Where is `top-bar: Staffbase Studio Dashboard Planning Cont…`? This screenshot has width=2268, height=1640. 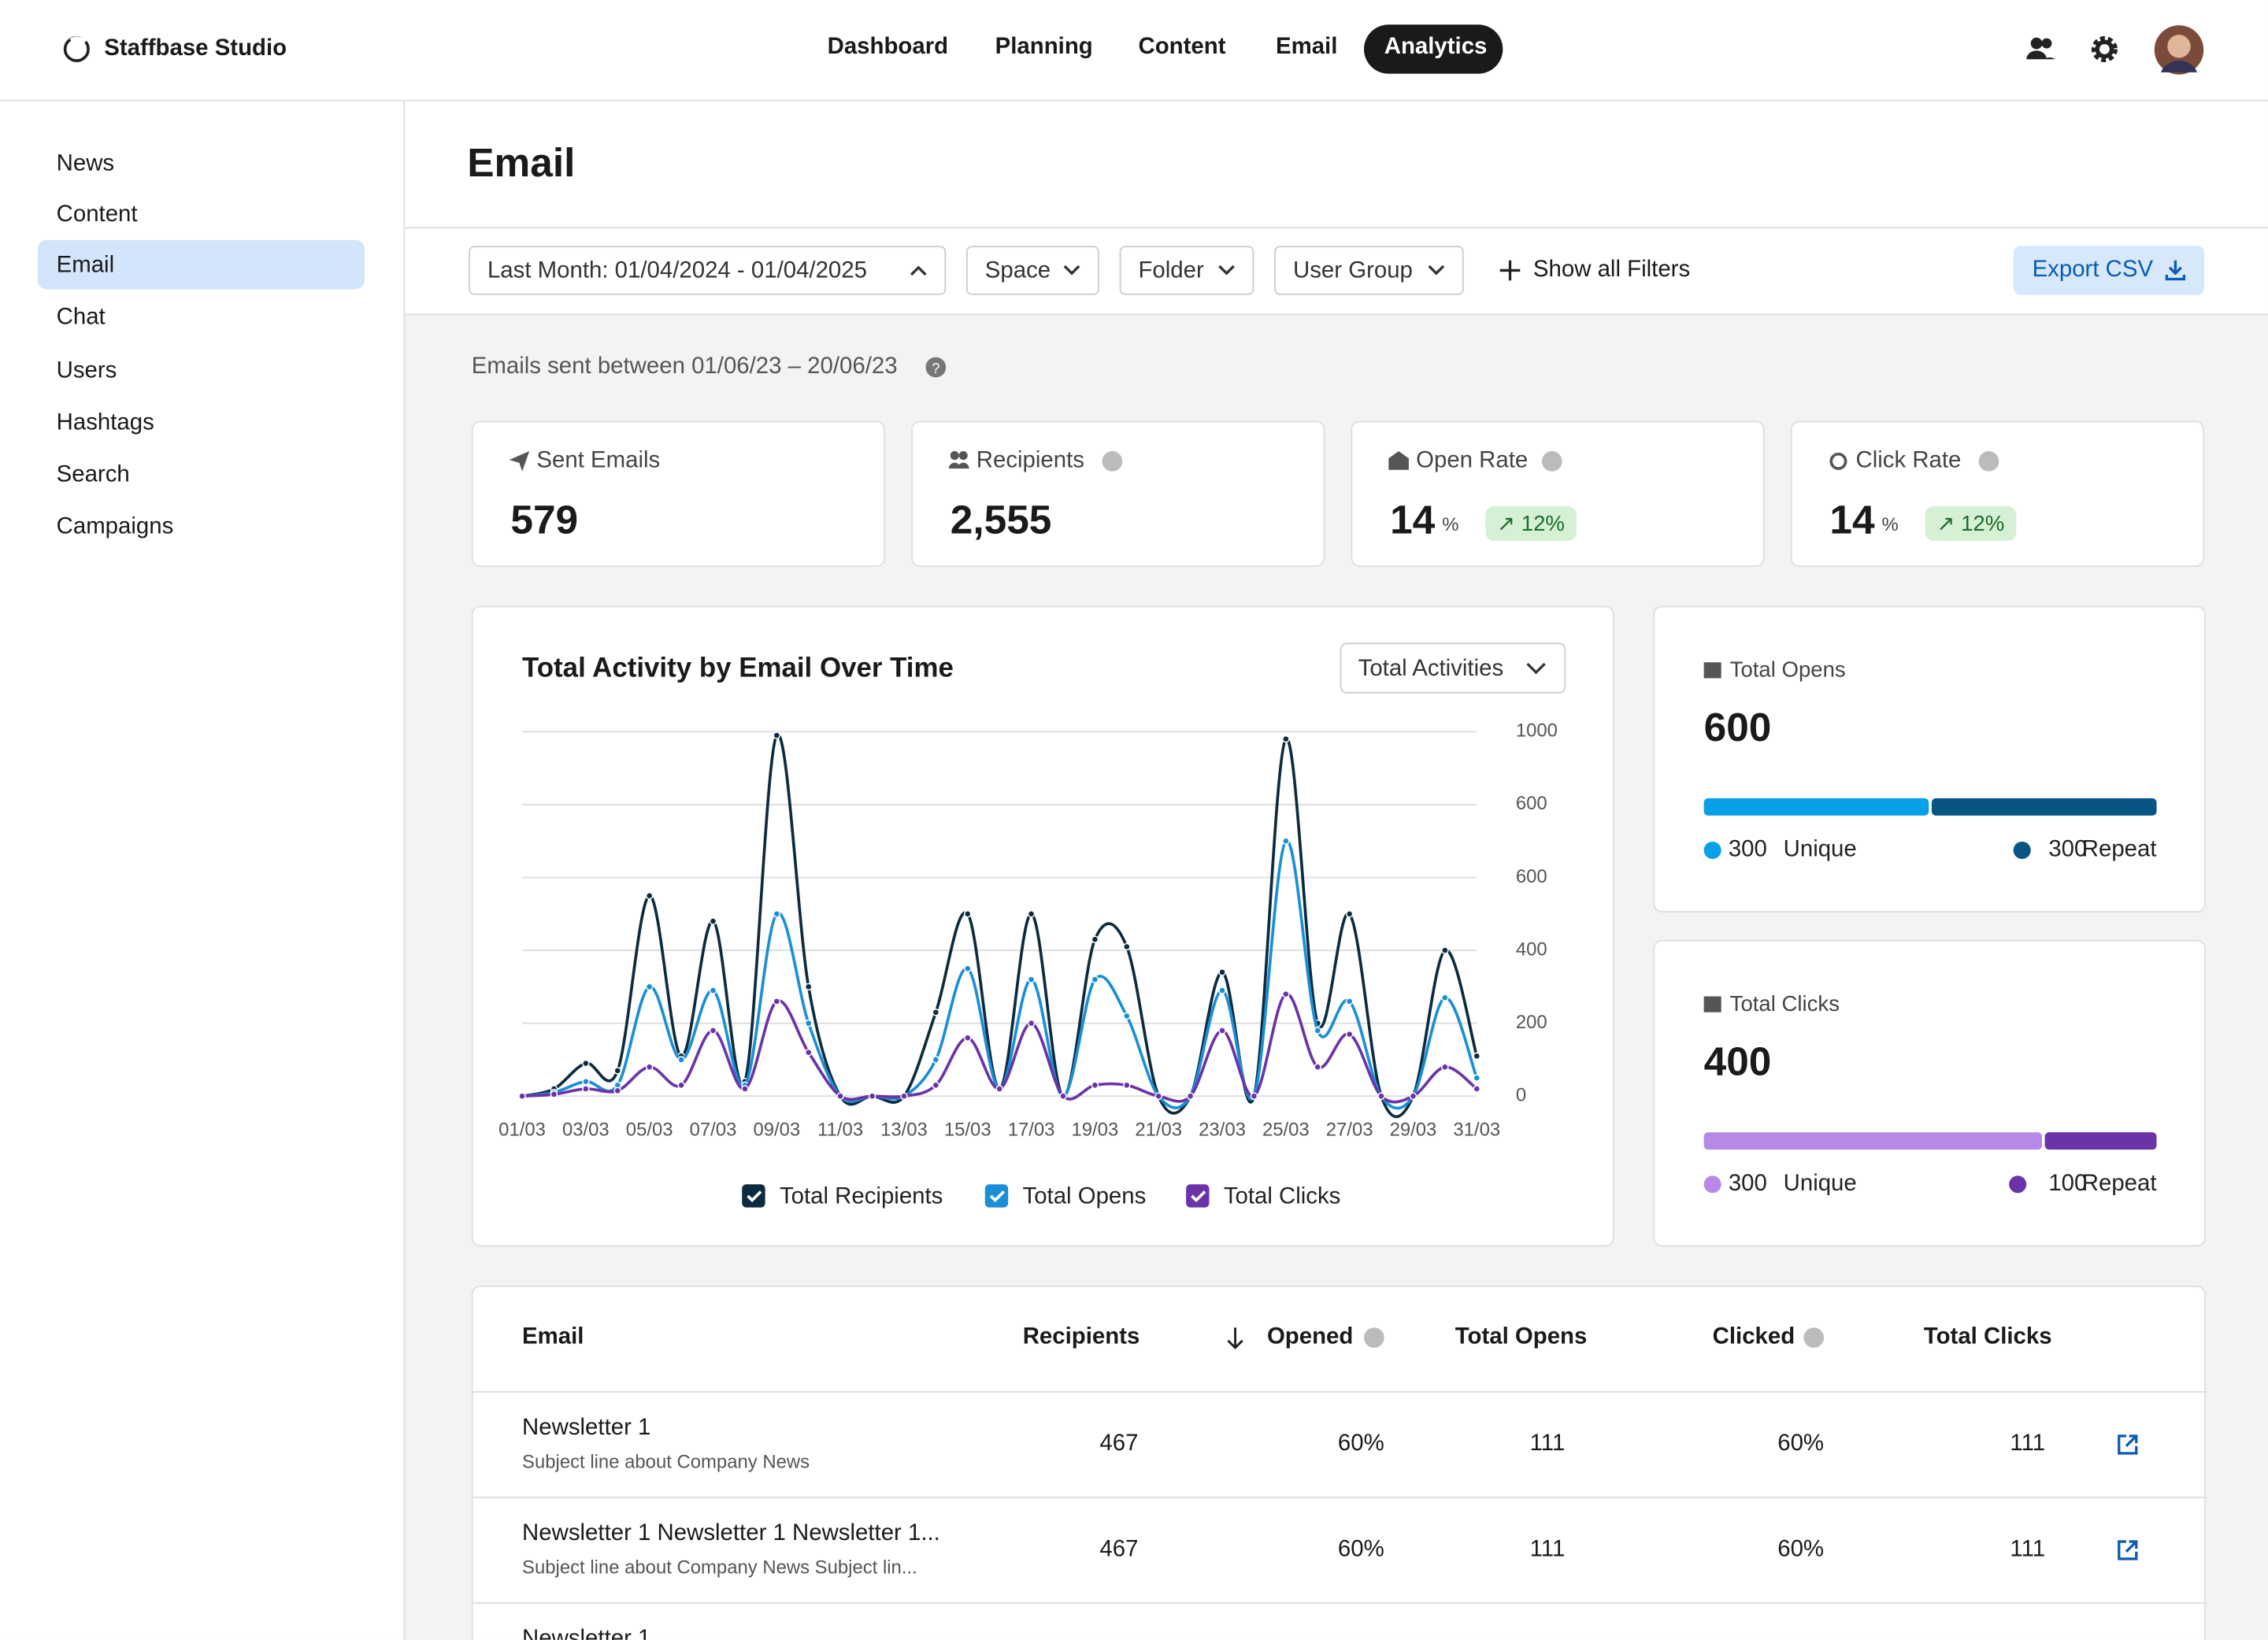 top-bar: Staffbase Studio Dashboard Planning Cont… is located at coordinates (1134, 51).